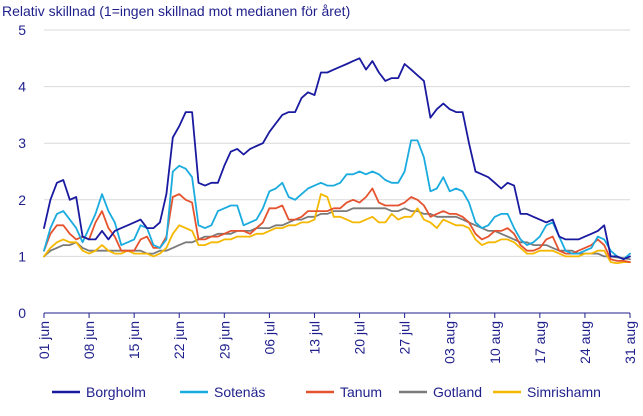 Image resolution: width=643 pixels, height=416 pixels. What do you see at coordinates (22, 30) in the screenshot?
I see `y-tick-label: 5` at bounding box center [22, 30].